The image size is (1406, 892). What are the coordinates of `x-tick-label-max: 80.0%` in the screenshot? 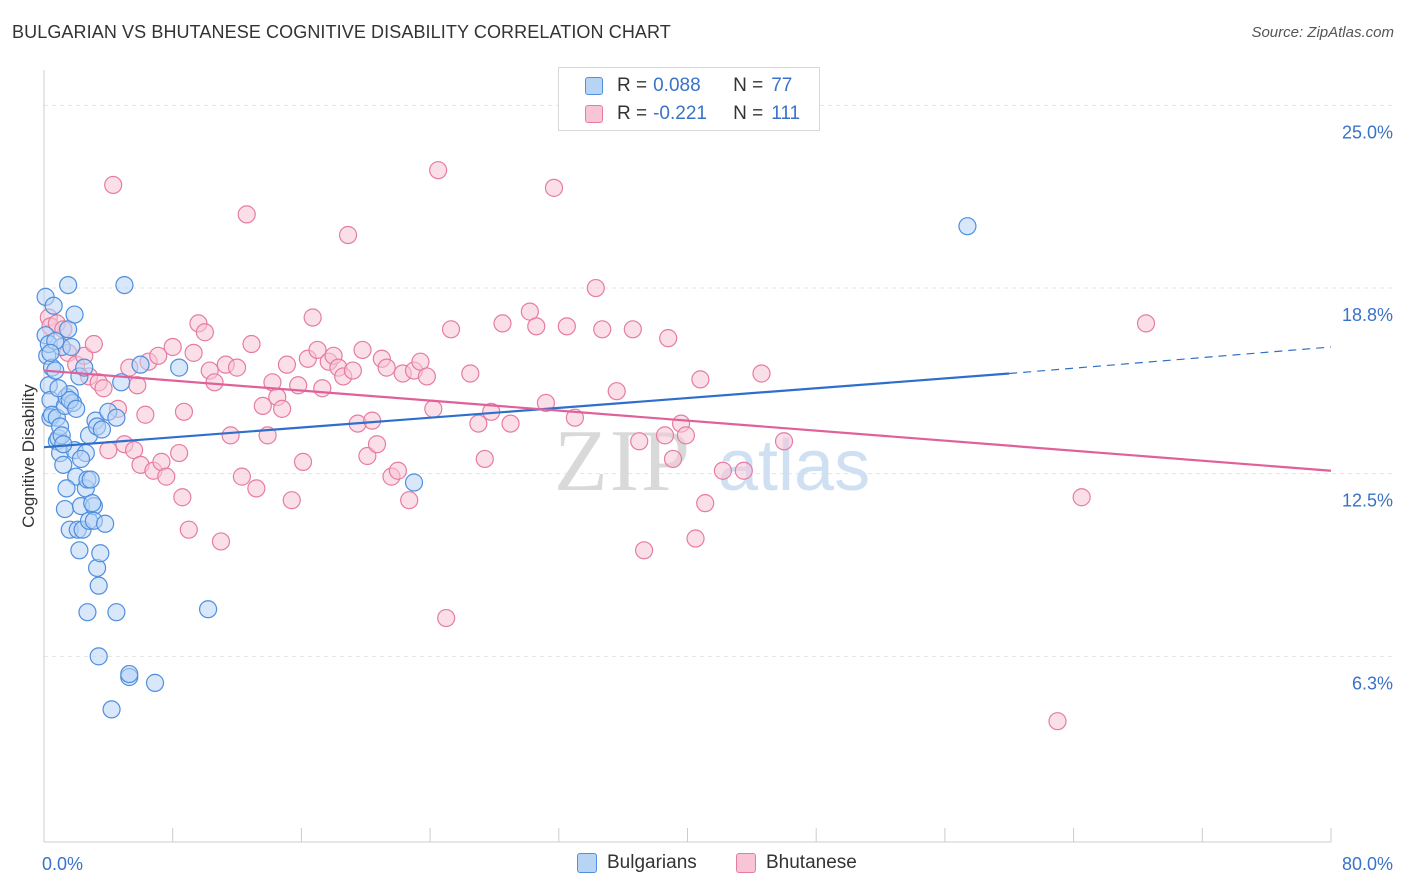 It's located at (1367, 864).